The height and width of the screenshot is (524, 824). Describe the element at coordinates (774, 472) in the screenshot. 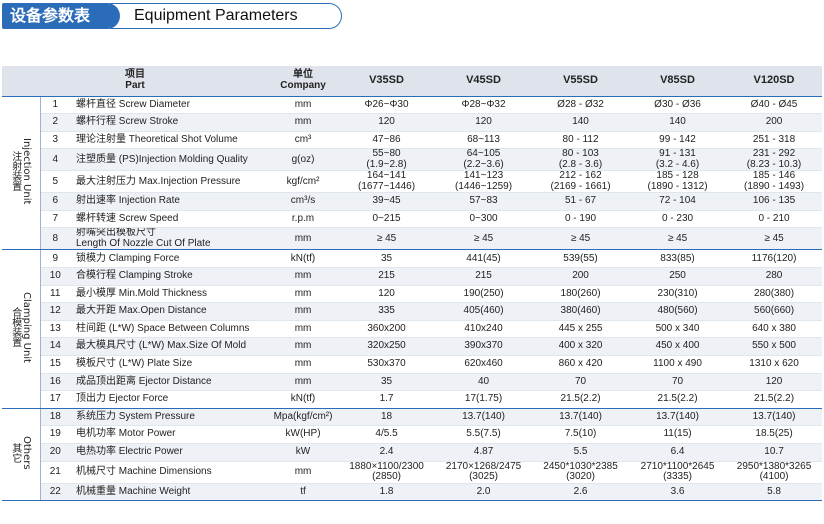

I see `value-cell: 2950*1380*3265 (4100)` at that location.